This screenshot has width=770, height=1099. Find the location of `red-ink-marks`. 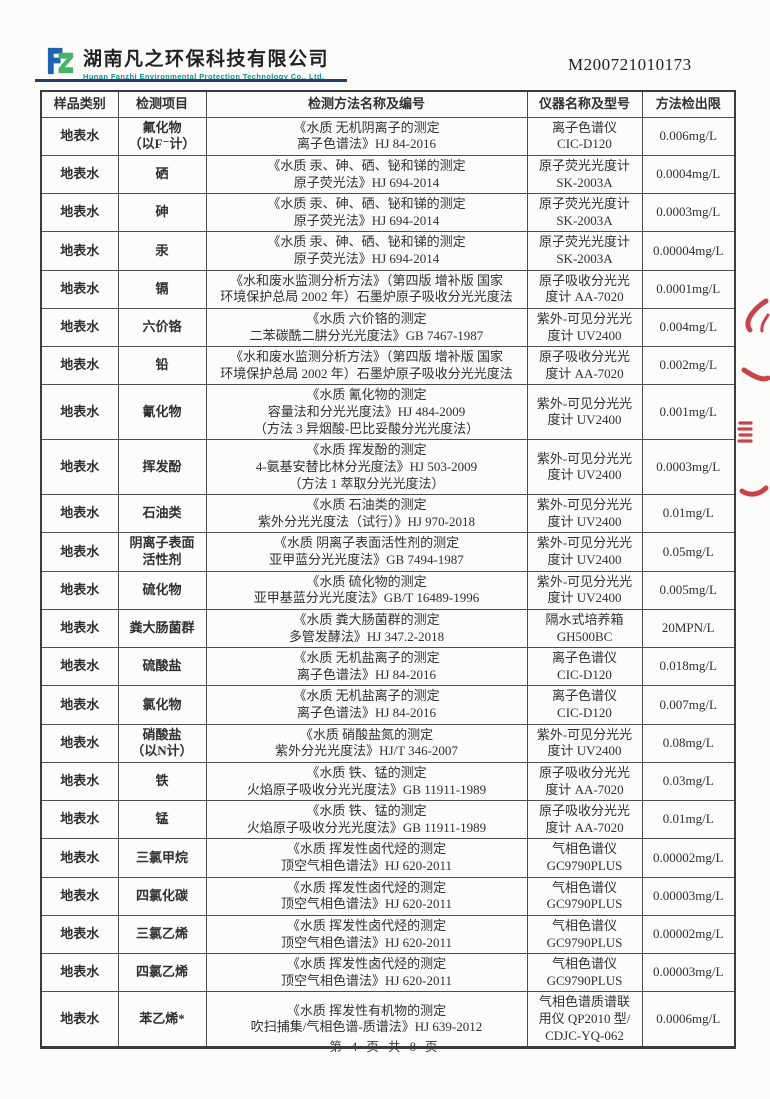

red-ink-marks is located at coordinates (753, 397).